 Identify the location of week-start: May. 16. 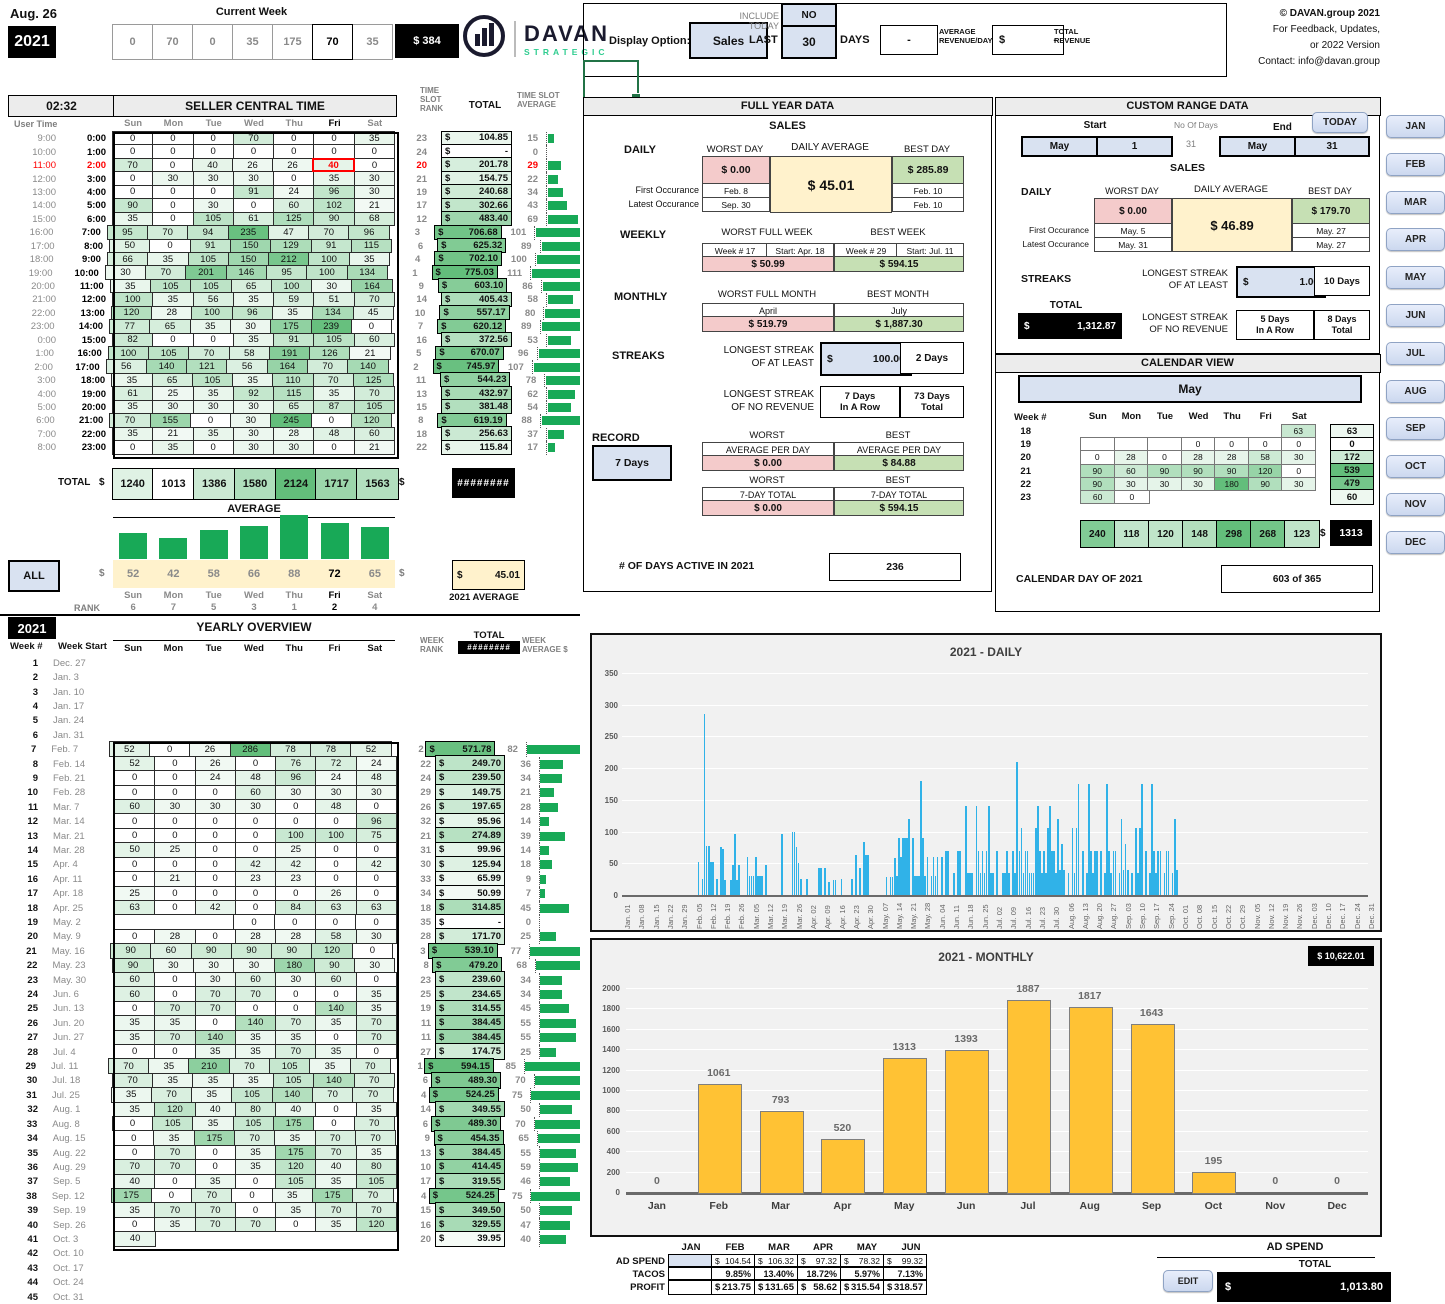
(68, 951).